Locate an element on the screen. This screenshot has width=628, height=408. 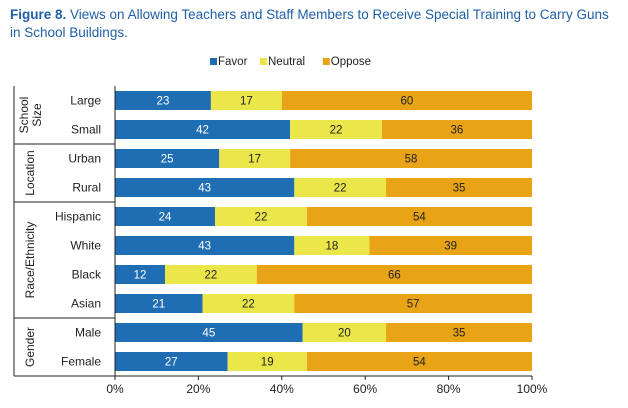
data-label-female-oppose: 54 is located at coordinates (419, 363).